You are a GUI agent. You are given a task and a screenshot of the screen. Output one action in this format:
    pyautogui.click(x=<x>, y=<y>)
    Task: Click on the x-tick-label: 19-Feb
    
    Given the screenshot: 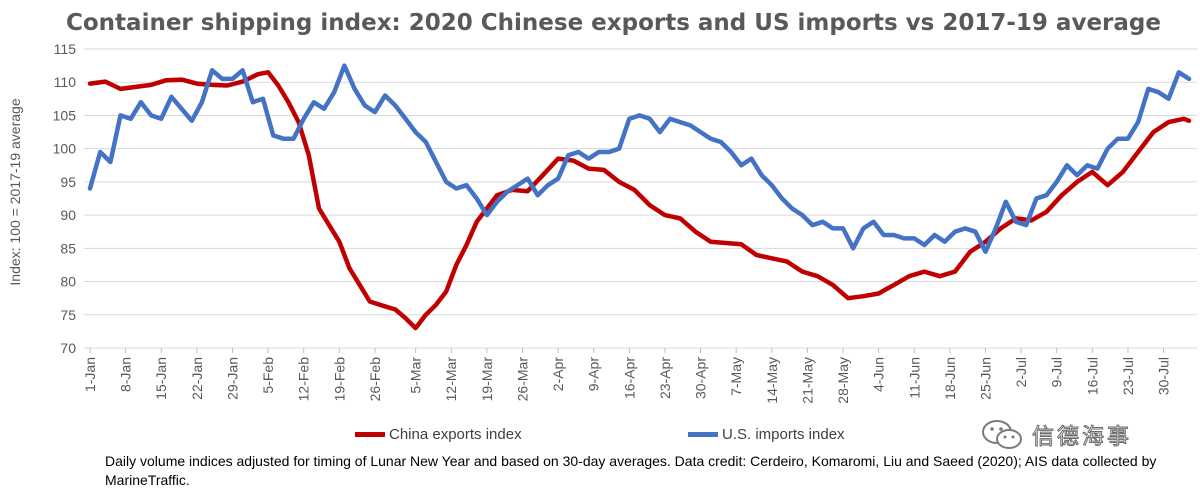 What is the action you would take?
    pyautogui.click(x=339, y=379)
    